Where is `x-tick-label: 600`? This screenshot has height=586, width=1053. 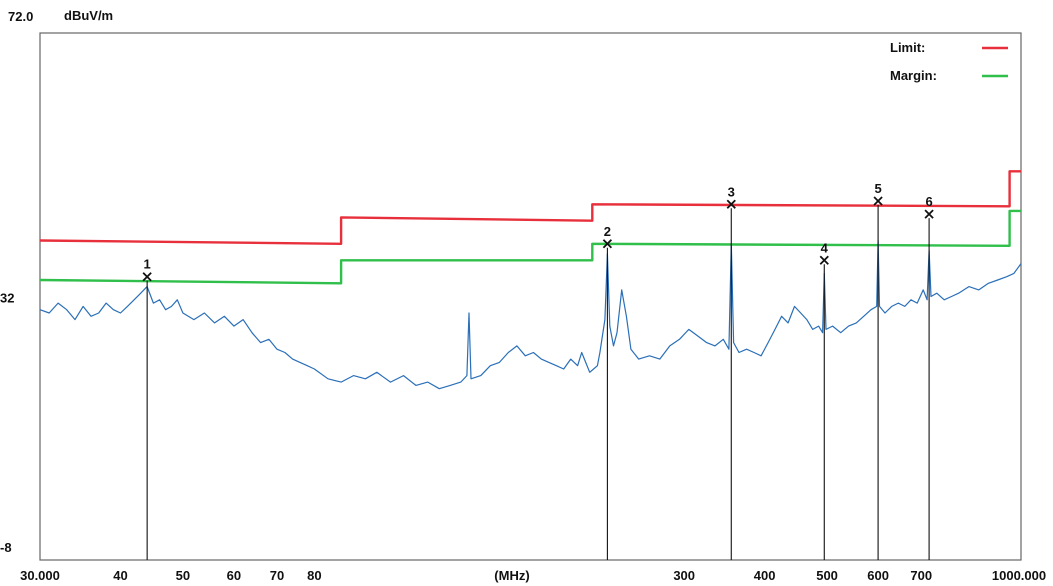 x-tick-label: 600 is located at coordinates (878, 575).